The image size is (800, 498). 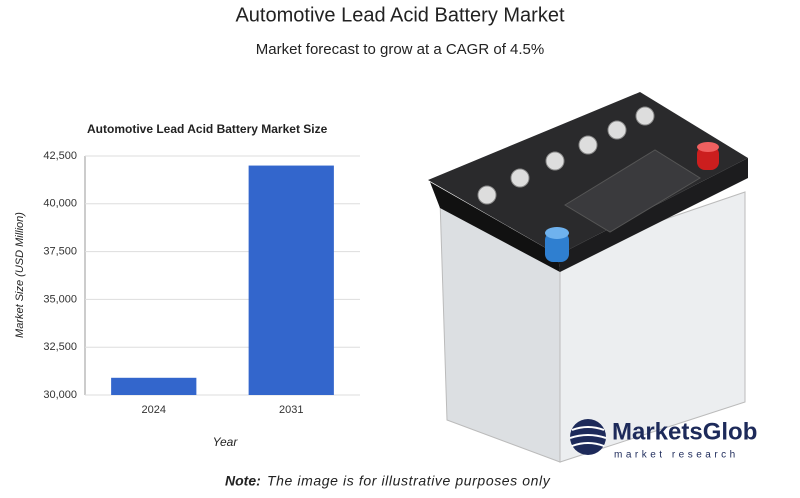 I want to click on y-axis-label: Market Size (USD Million), so click(x=20, y=275).